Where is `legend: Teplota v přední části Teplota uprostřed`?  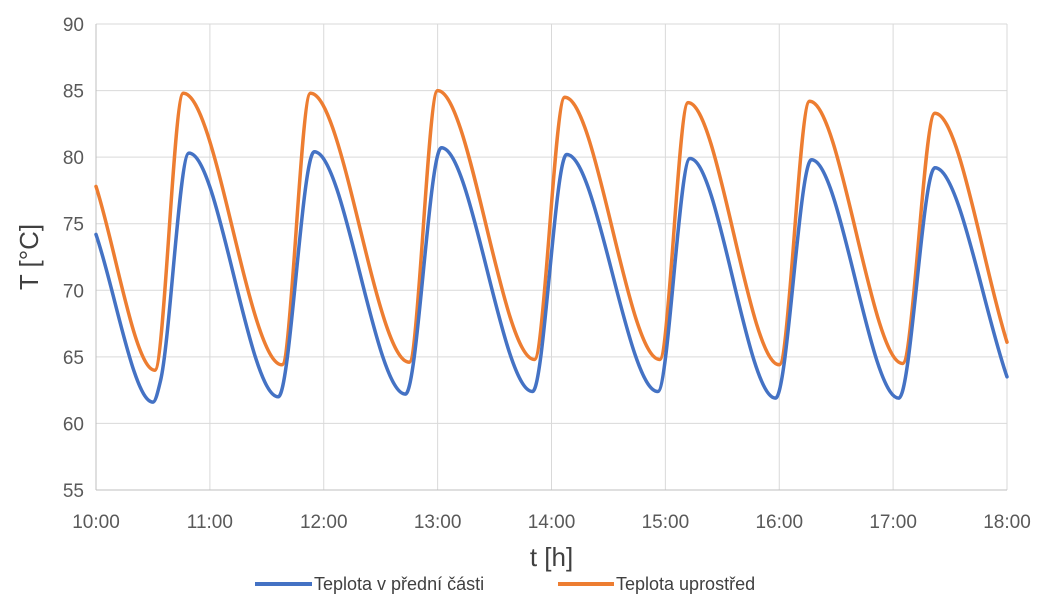 legend: Teplota v přední části Teplota uprostřed is located at coordinates (505, 584).